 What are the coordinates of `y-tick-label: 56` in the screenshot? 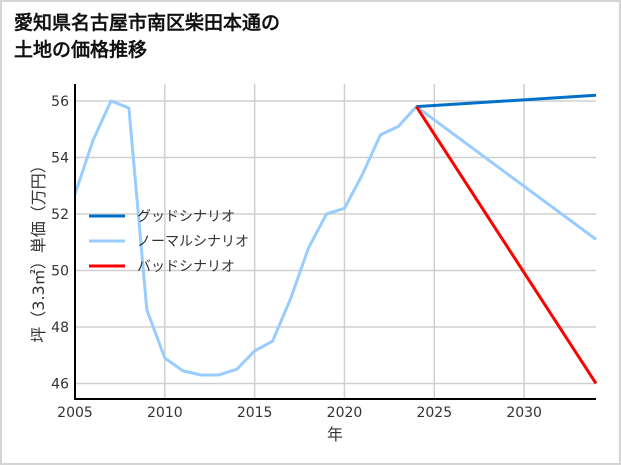 It's located at (60, 102).